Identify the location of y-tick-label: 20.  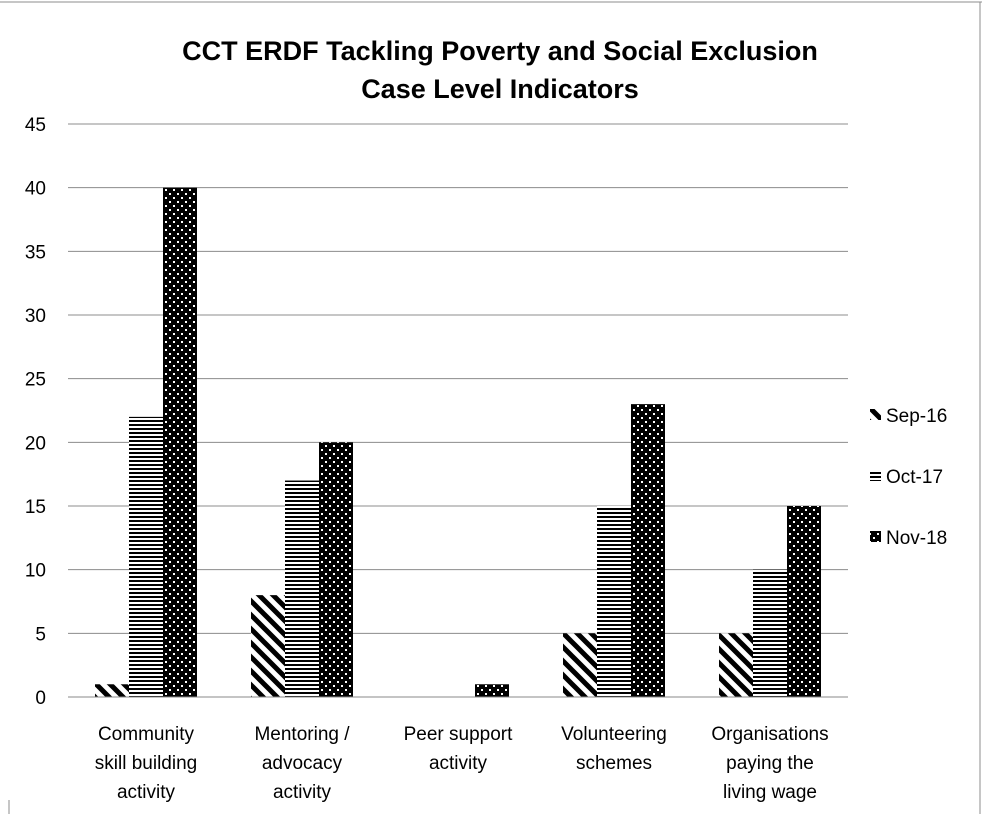
(35, 443).